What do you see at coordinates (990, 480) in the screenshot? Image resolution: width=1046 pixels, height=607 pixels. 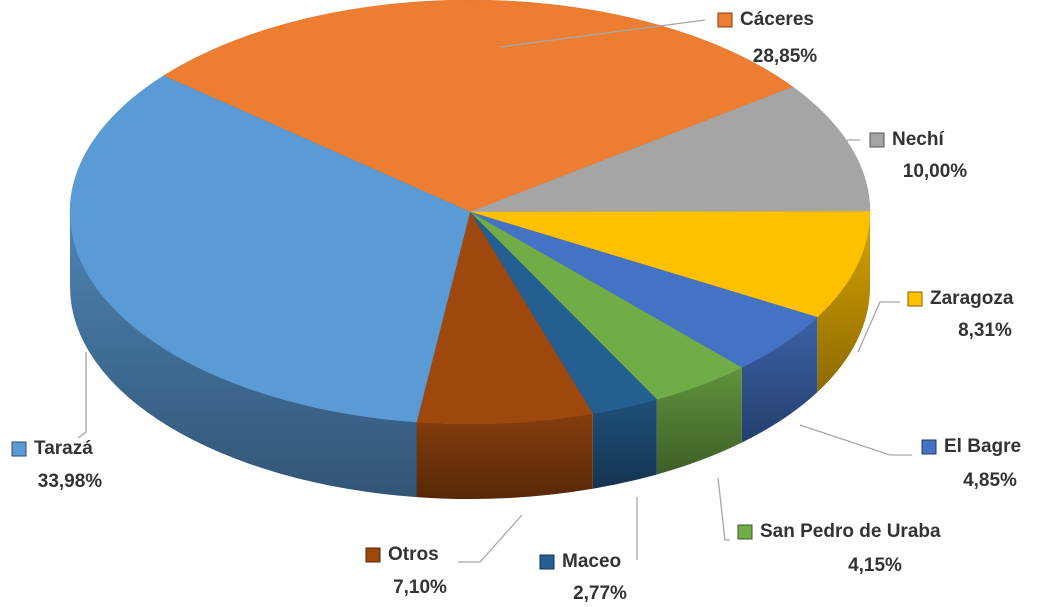 I see `value-label: 4,85%` at bounding box center [990, 480].